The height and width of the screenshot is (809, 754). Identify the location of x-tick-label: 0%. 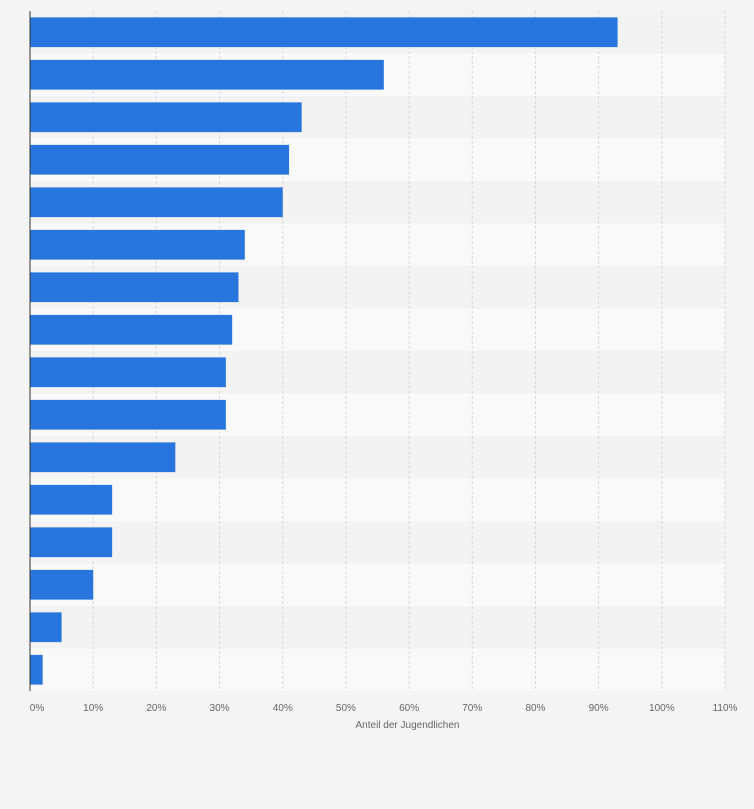
(37, 708).